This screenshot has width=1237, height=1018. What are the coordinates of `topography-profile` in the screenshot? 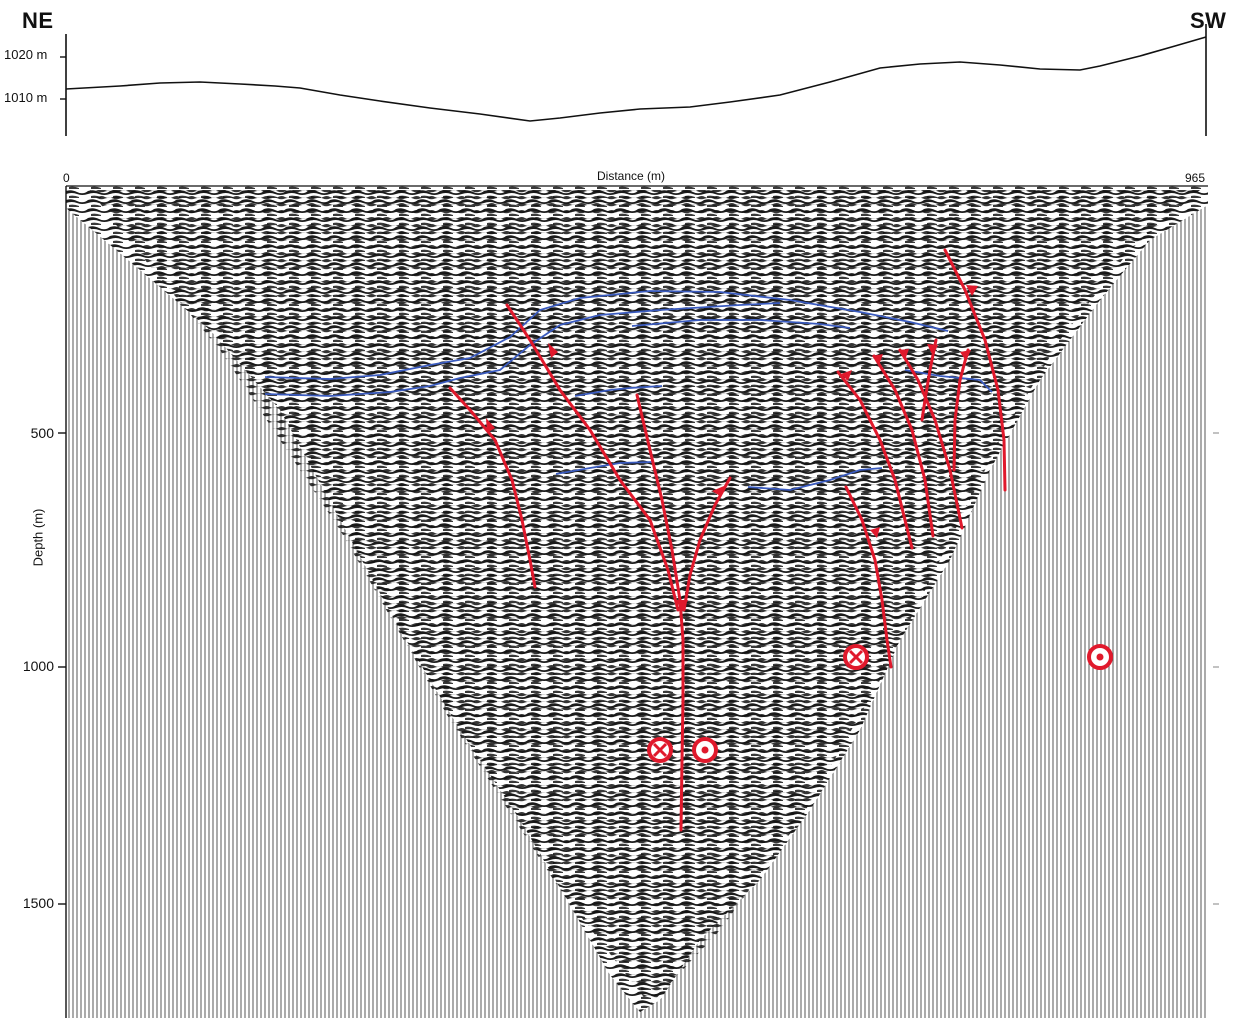 It's located at (633, 80).